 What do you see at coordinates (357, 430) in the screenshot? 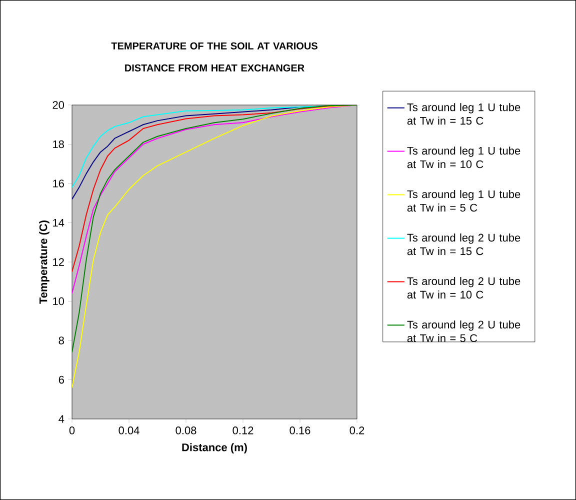
I see `x-tick-label: 0.2` at bounding box center [357, 430].